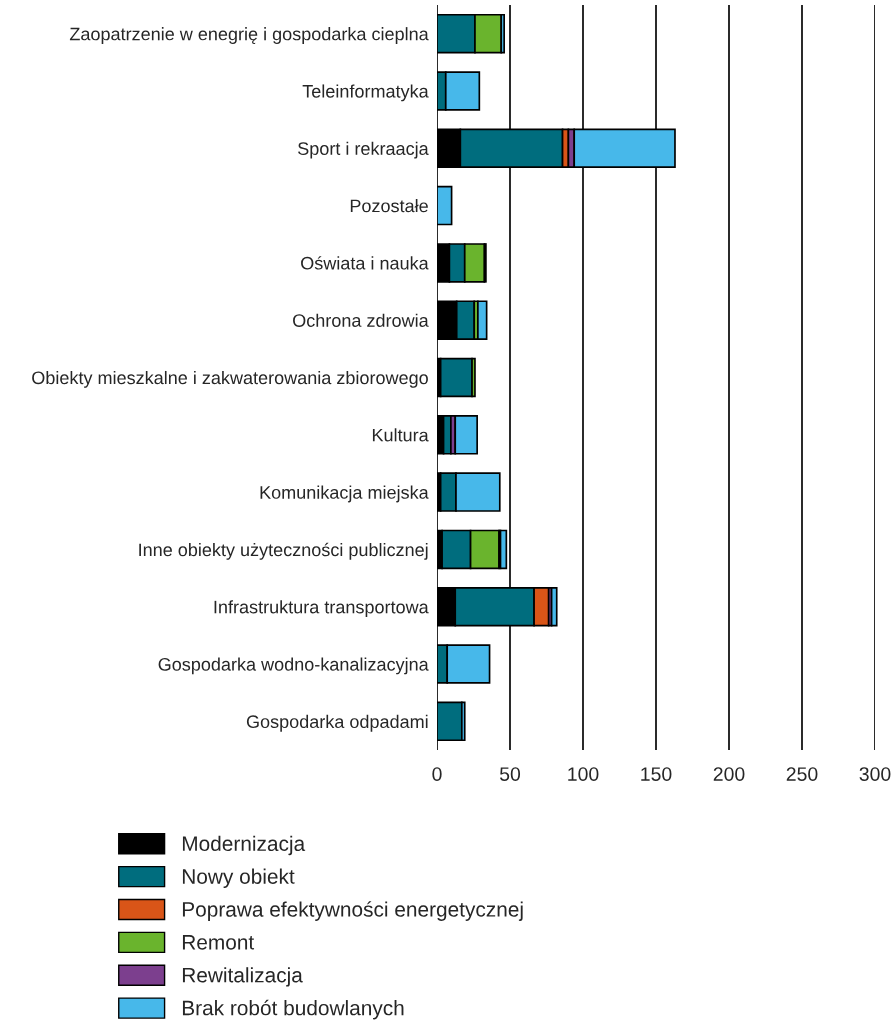  I want to click on y-tick-label: Oświata i nauka, so click(365, 263).